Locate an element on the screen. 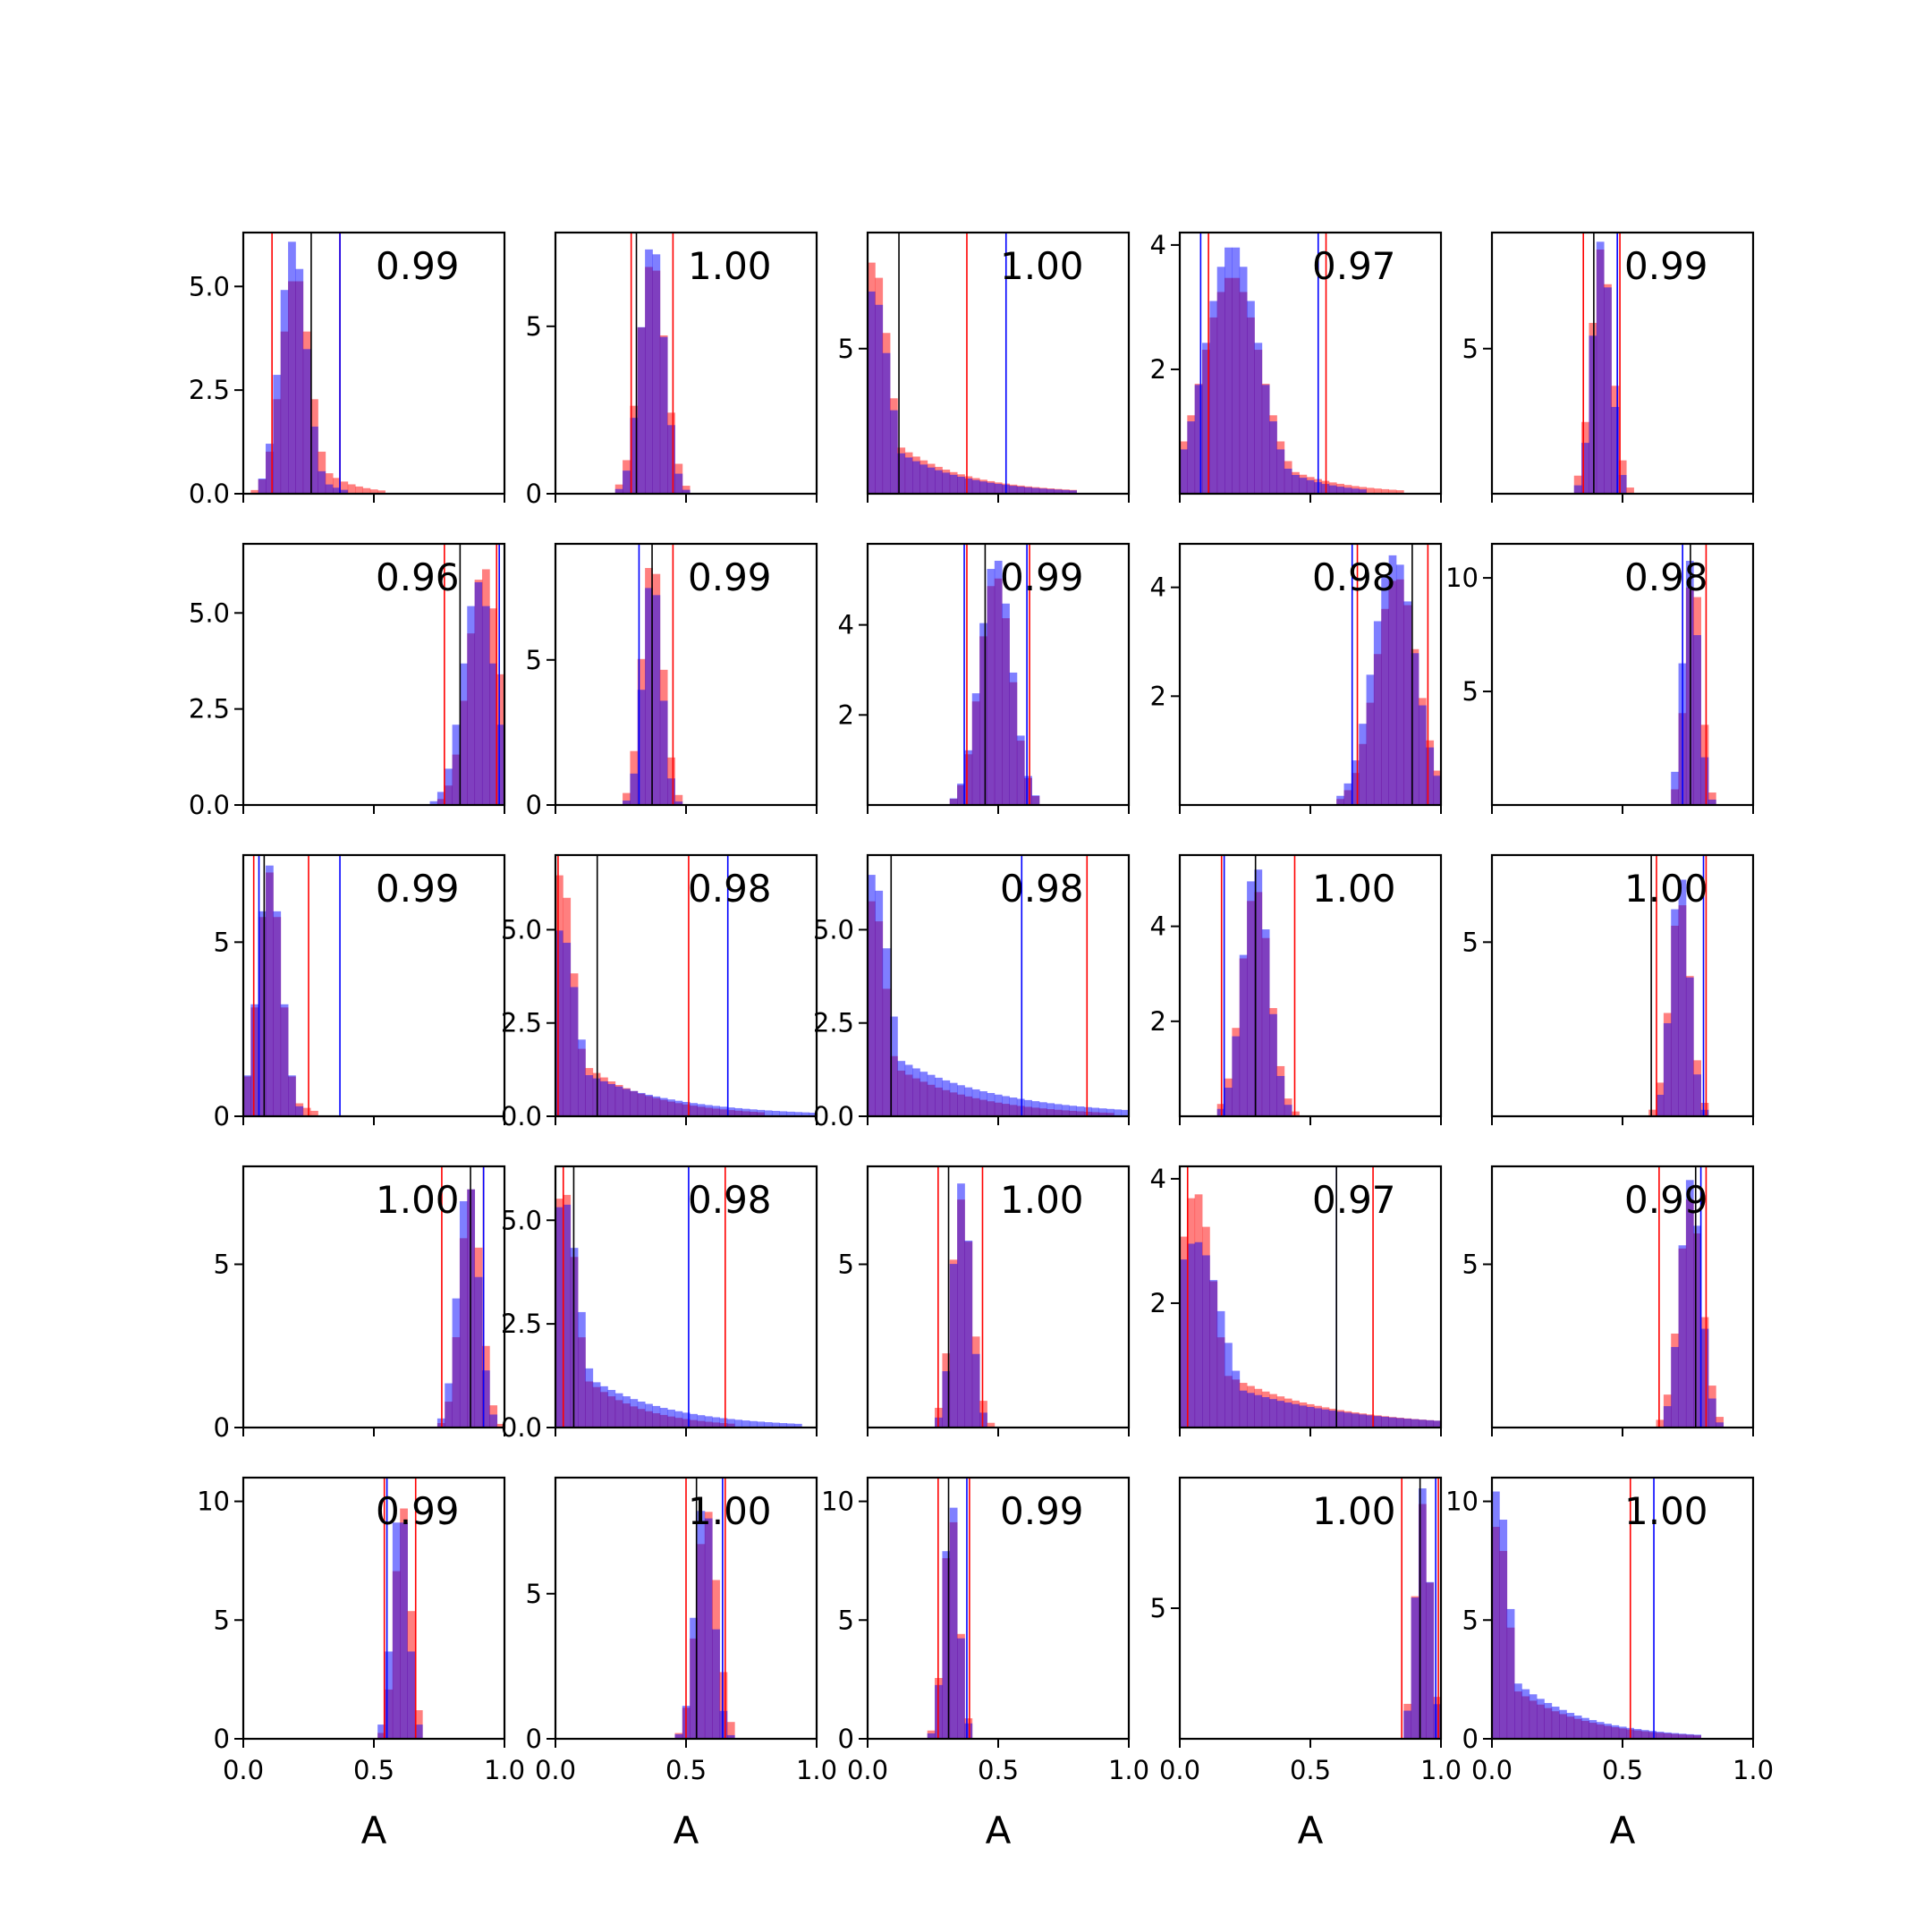  subplot-0-3: 24 0.97 is located at coordinates (1296, 366).